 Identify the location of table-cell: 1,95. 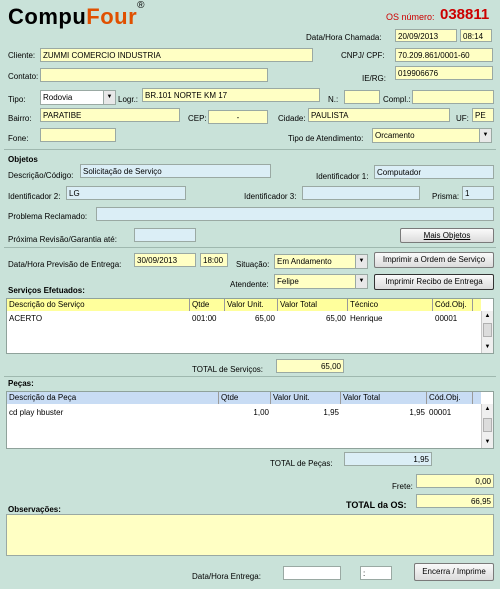
(331, 412).